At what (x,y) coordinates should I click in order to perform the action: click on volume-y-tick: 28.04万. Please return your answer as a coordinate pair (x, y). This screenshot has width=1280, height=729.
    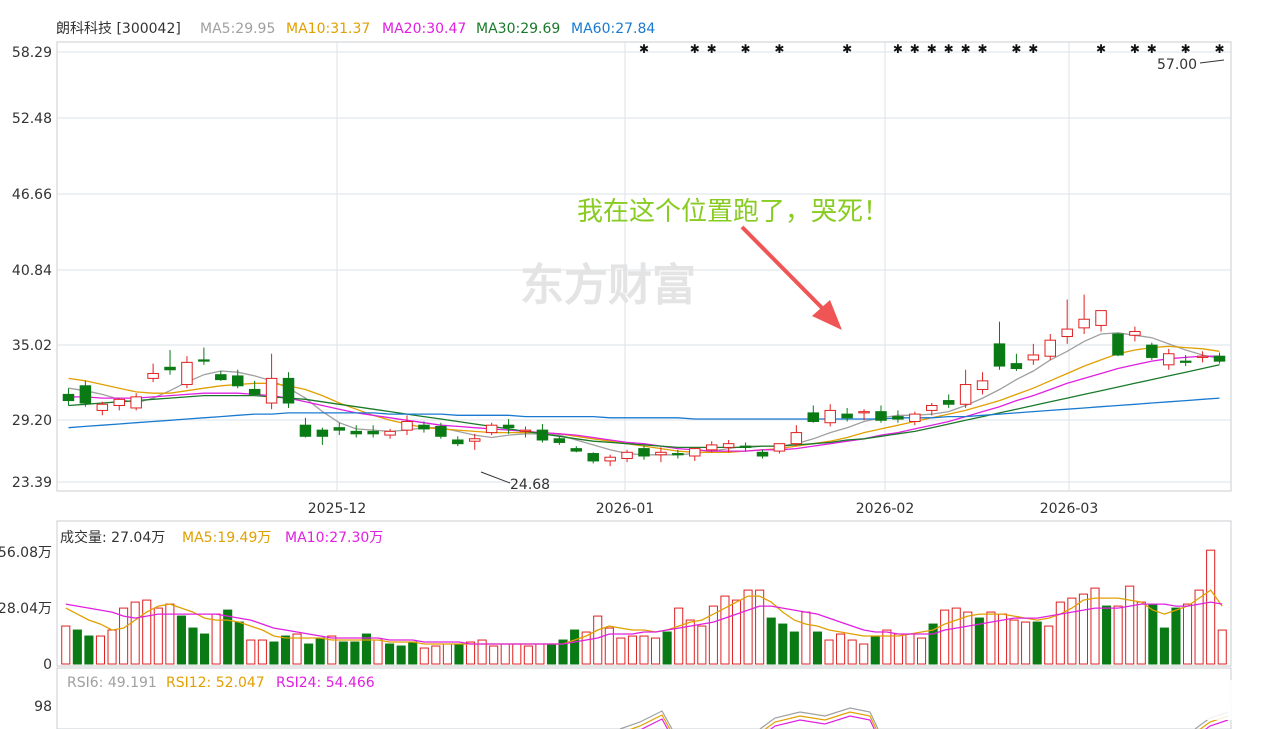
    Looking at the image, I should click on (26, 609).